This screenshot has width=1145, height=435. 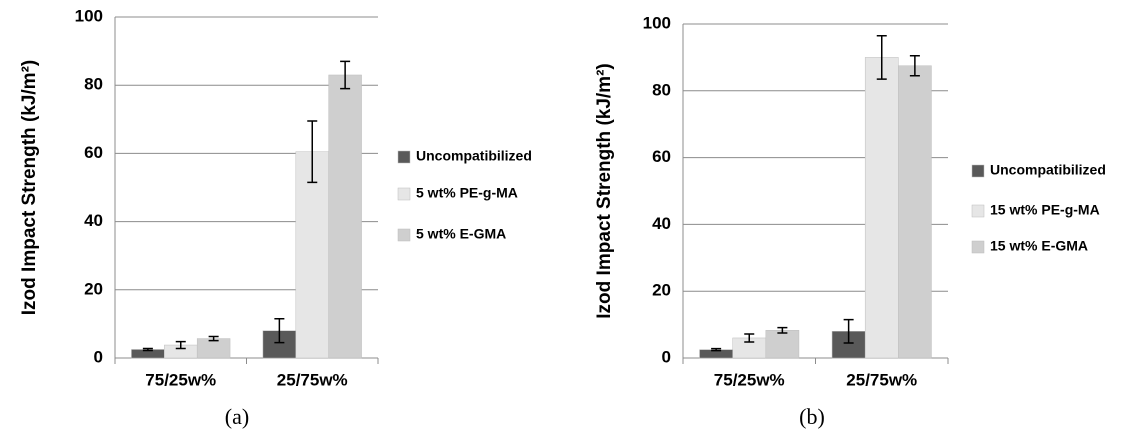 I want to click on panel-caption: (a), so click(x=237, y=416).